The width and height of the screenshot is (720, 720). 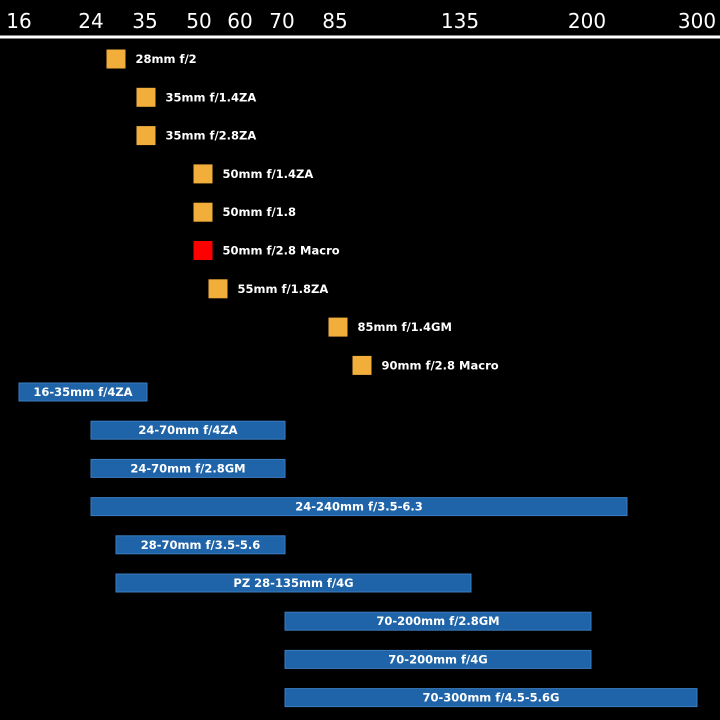 I want to click on axis-tick-label: 35, so click(x=144, y=21).